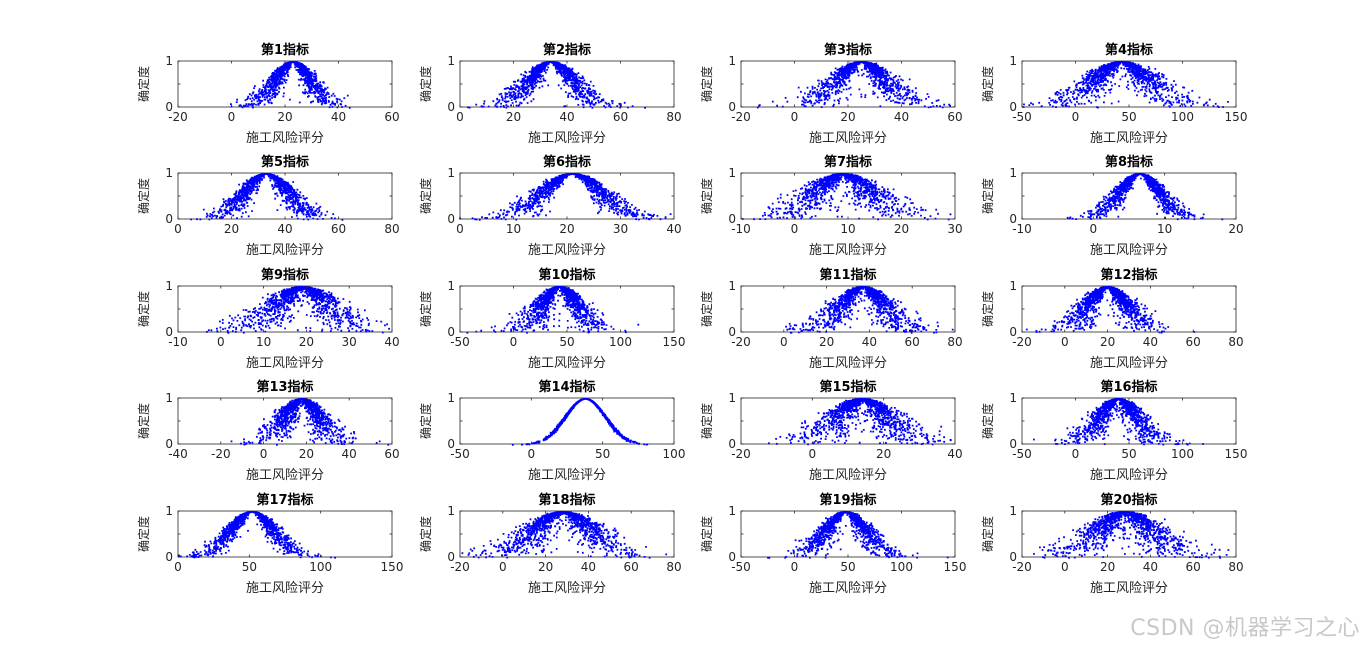 The image size is (1366, 650). I want to click on subplot-title: 第19指标, so click(847, 500).